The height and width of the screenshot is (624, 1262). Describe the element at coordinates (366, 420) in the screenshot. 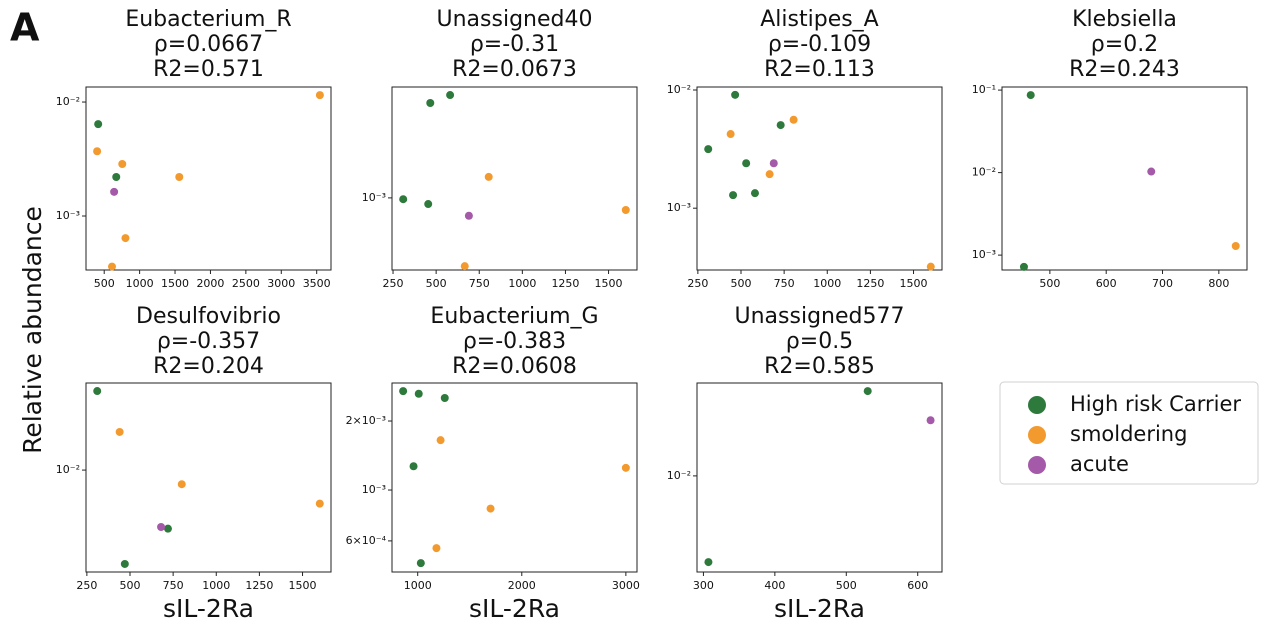

I see `y-tick-label: 2×10⁻³` at that location.